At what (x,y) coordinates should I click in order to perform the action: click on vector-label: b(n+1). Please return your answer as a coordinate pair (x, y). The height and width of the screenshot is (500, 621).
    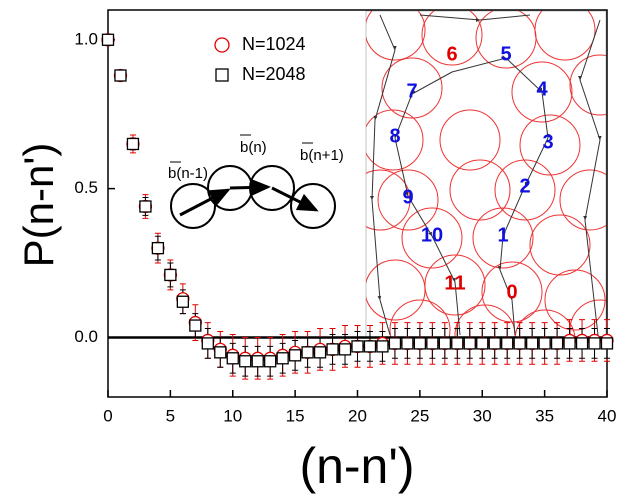
    Looking at the image, I should click on (322, 155).